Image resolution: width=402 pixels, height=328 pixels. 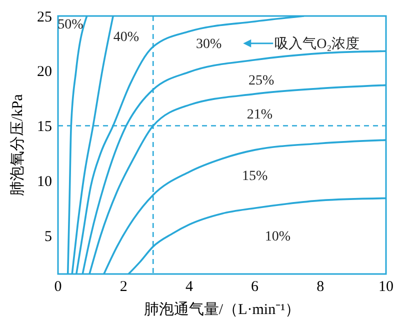 I want to click on annotation: 15%, so click(x=255, y=176).